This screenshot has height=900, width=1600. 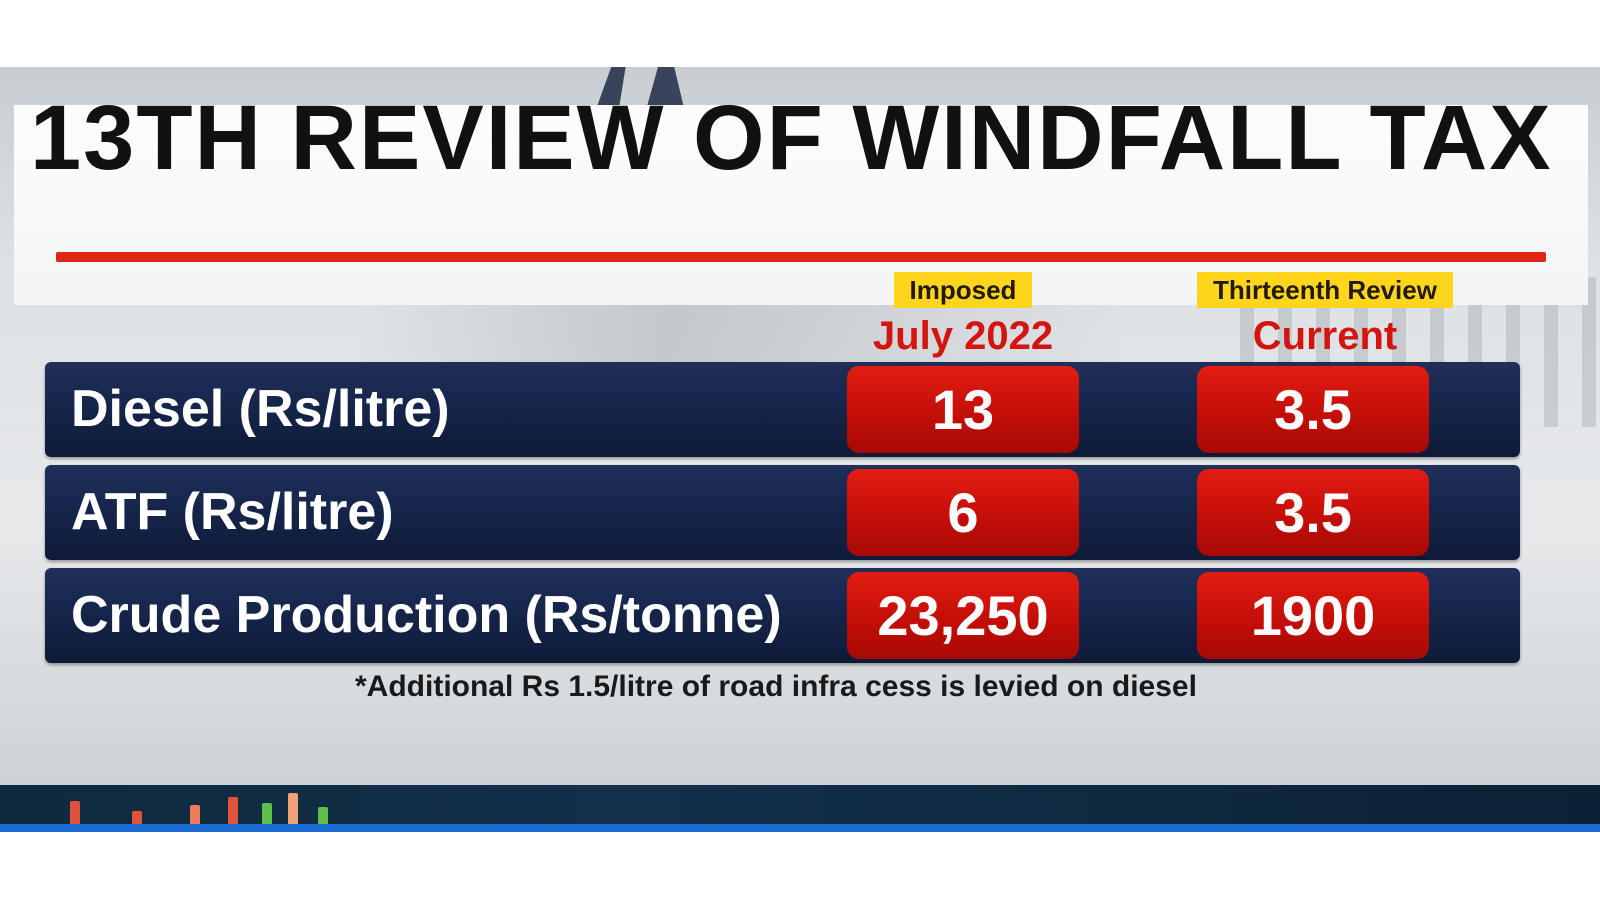 I want to click on imposed-value: 23,250, so click(x=963, y=615).